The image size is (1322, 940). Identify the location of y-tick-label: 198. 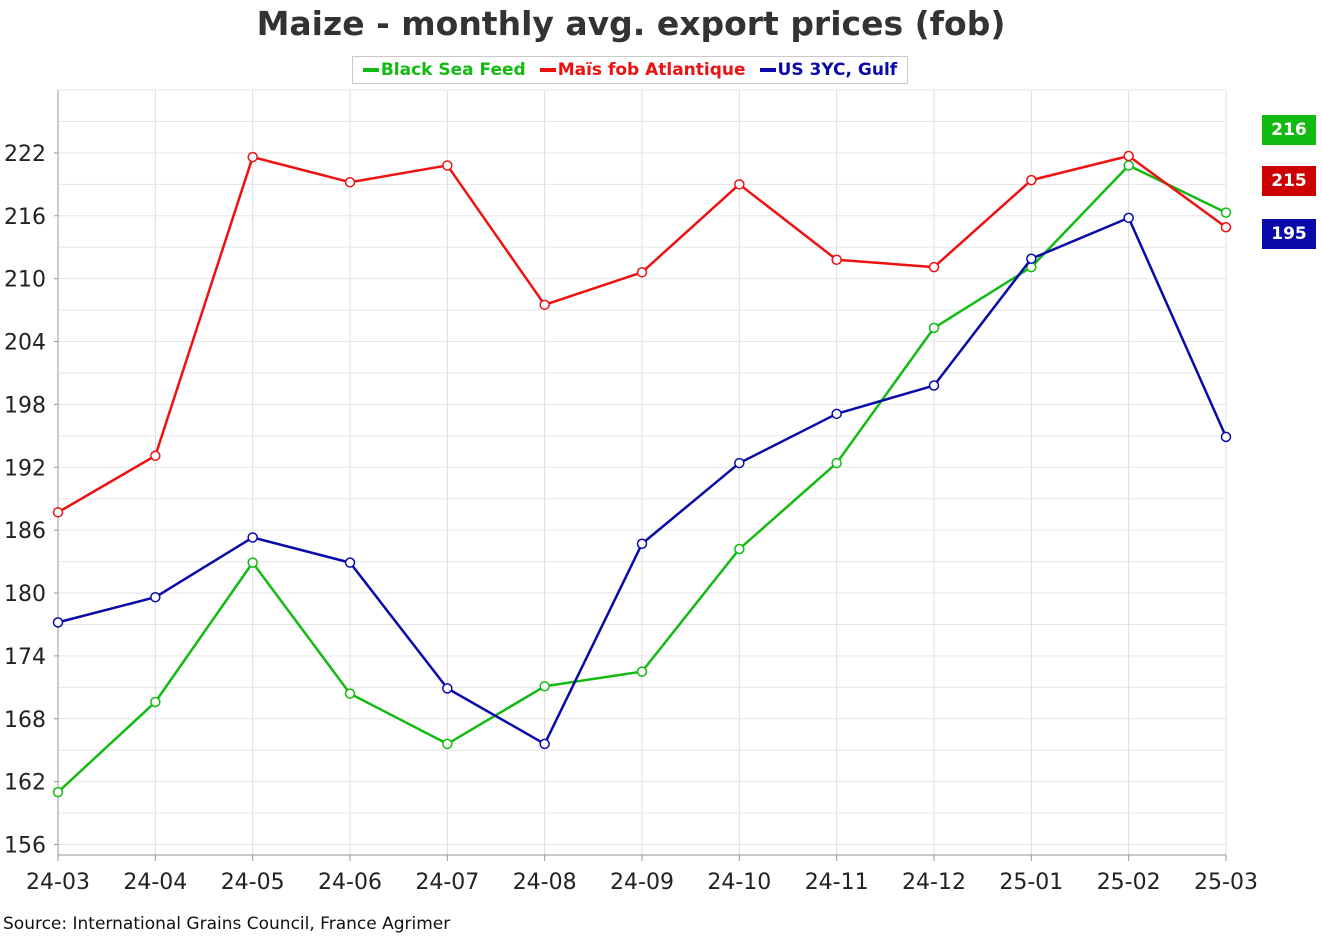
(25, 405).